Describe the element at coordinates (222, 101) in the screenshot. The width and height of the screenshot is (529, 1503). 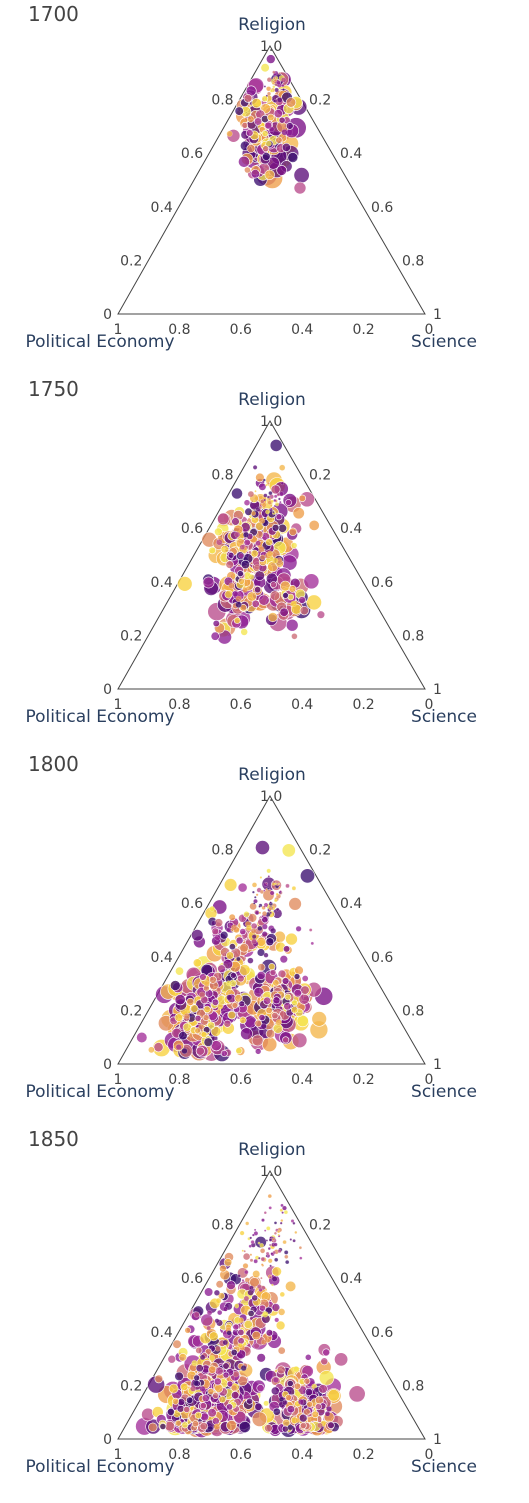
I see `religion-tick-label: 0.8` at that location.